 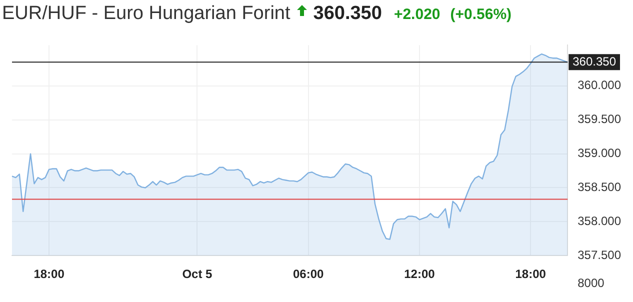 What do you see at coordinates (308, 274) in the screenshot?
I see `x-tick-label: 06:00` at bounding box center [308, 274].